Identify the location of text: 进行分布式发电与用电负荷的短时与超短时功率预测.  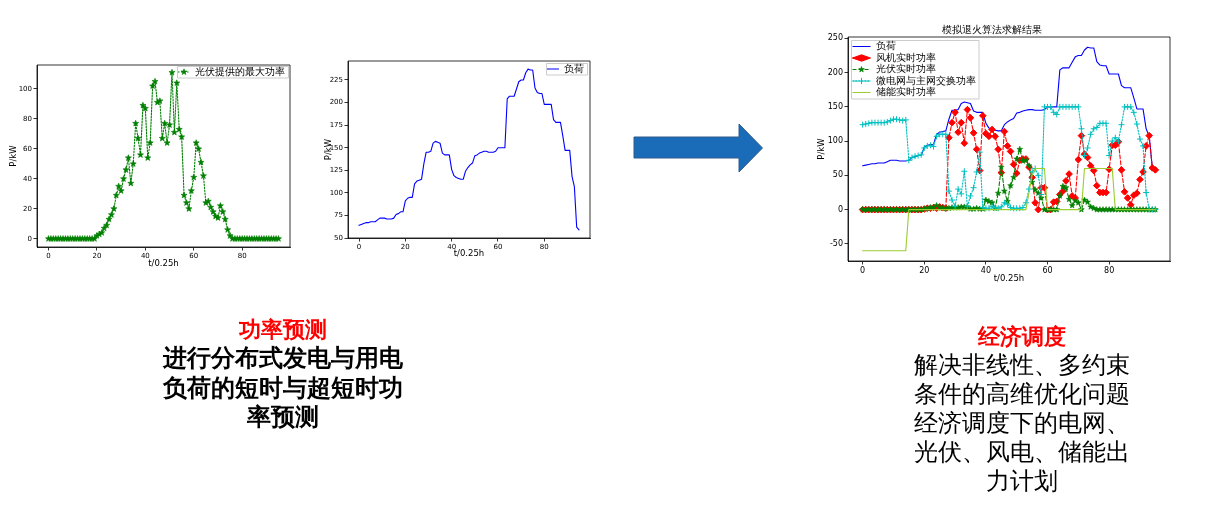
(283, 388).